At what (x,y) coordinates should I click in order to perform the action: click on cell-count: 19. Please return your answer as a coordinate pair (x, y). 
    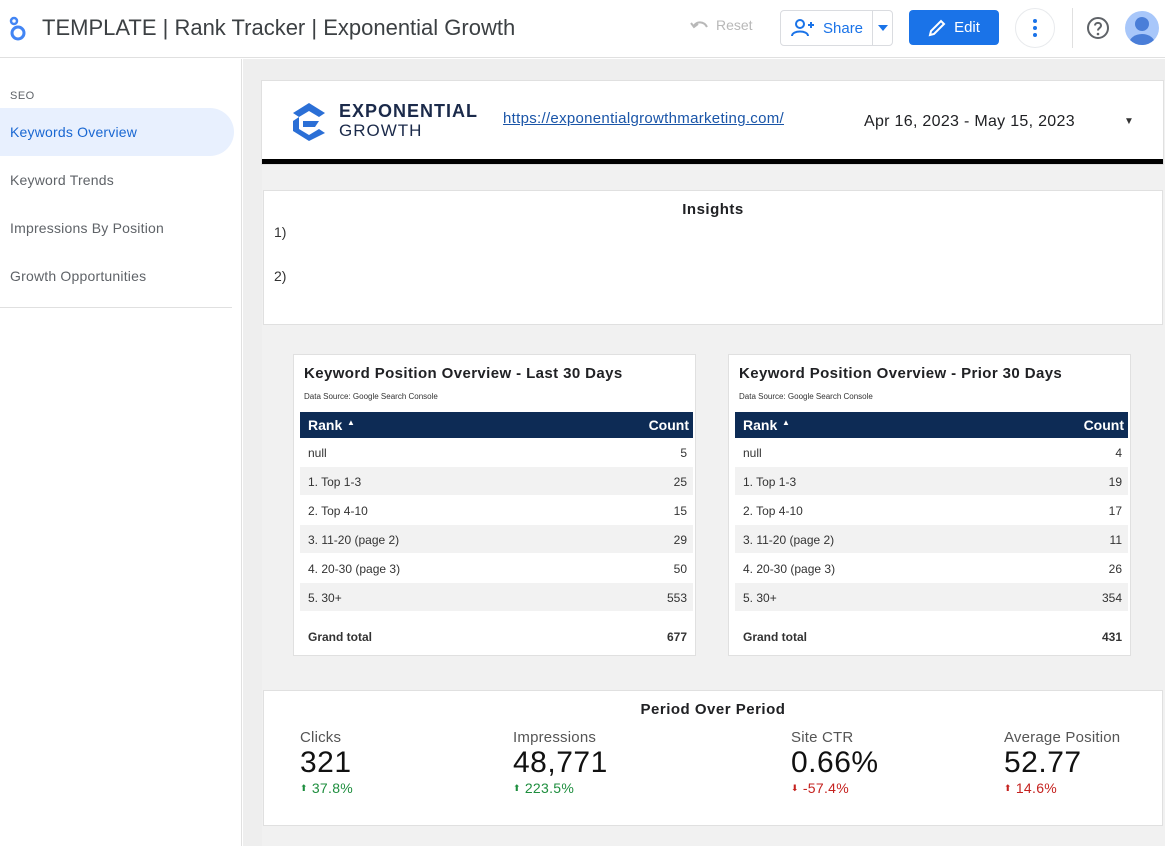
    Looking at the image, I should click on (1115, 482).